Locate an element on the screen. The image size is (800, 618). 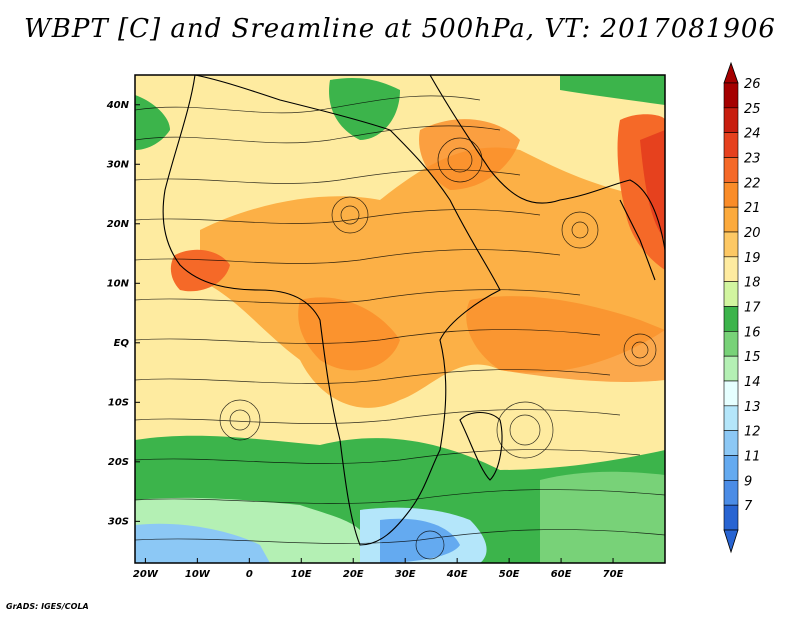
colorbar-label: 24 is located at coordinates (752, 134).